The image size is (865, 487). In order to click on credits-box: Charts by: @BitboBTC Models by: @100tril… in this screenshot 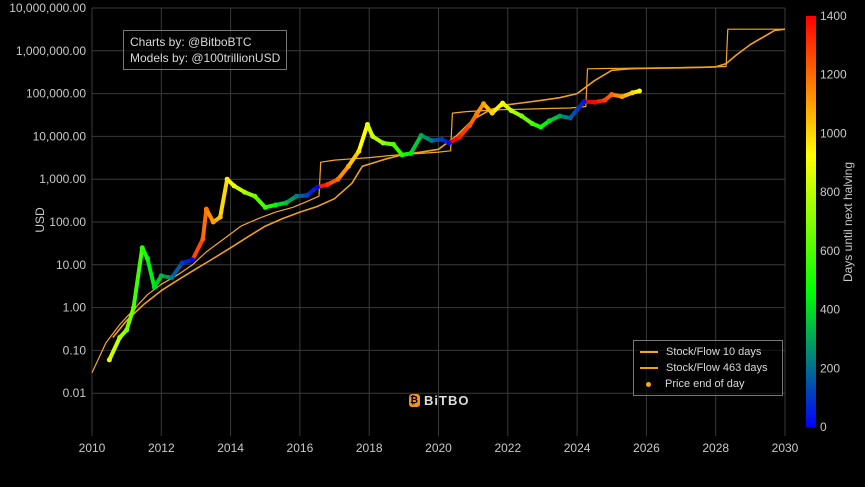, I will do `click(205, 50)`.